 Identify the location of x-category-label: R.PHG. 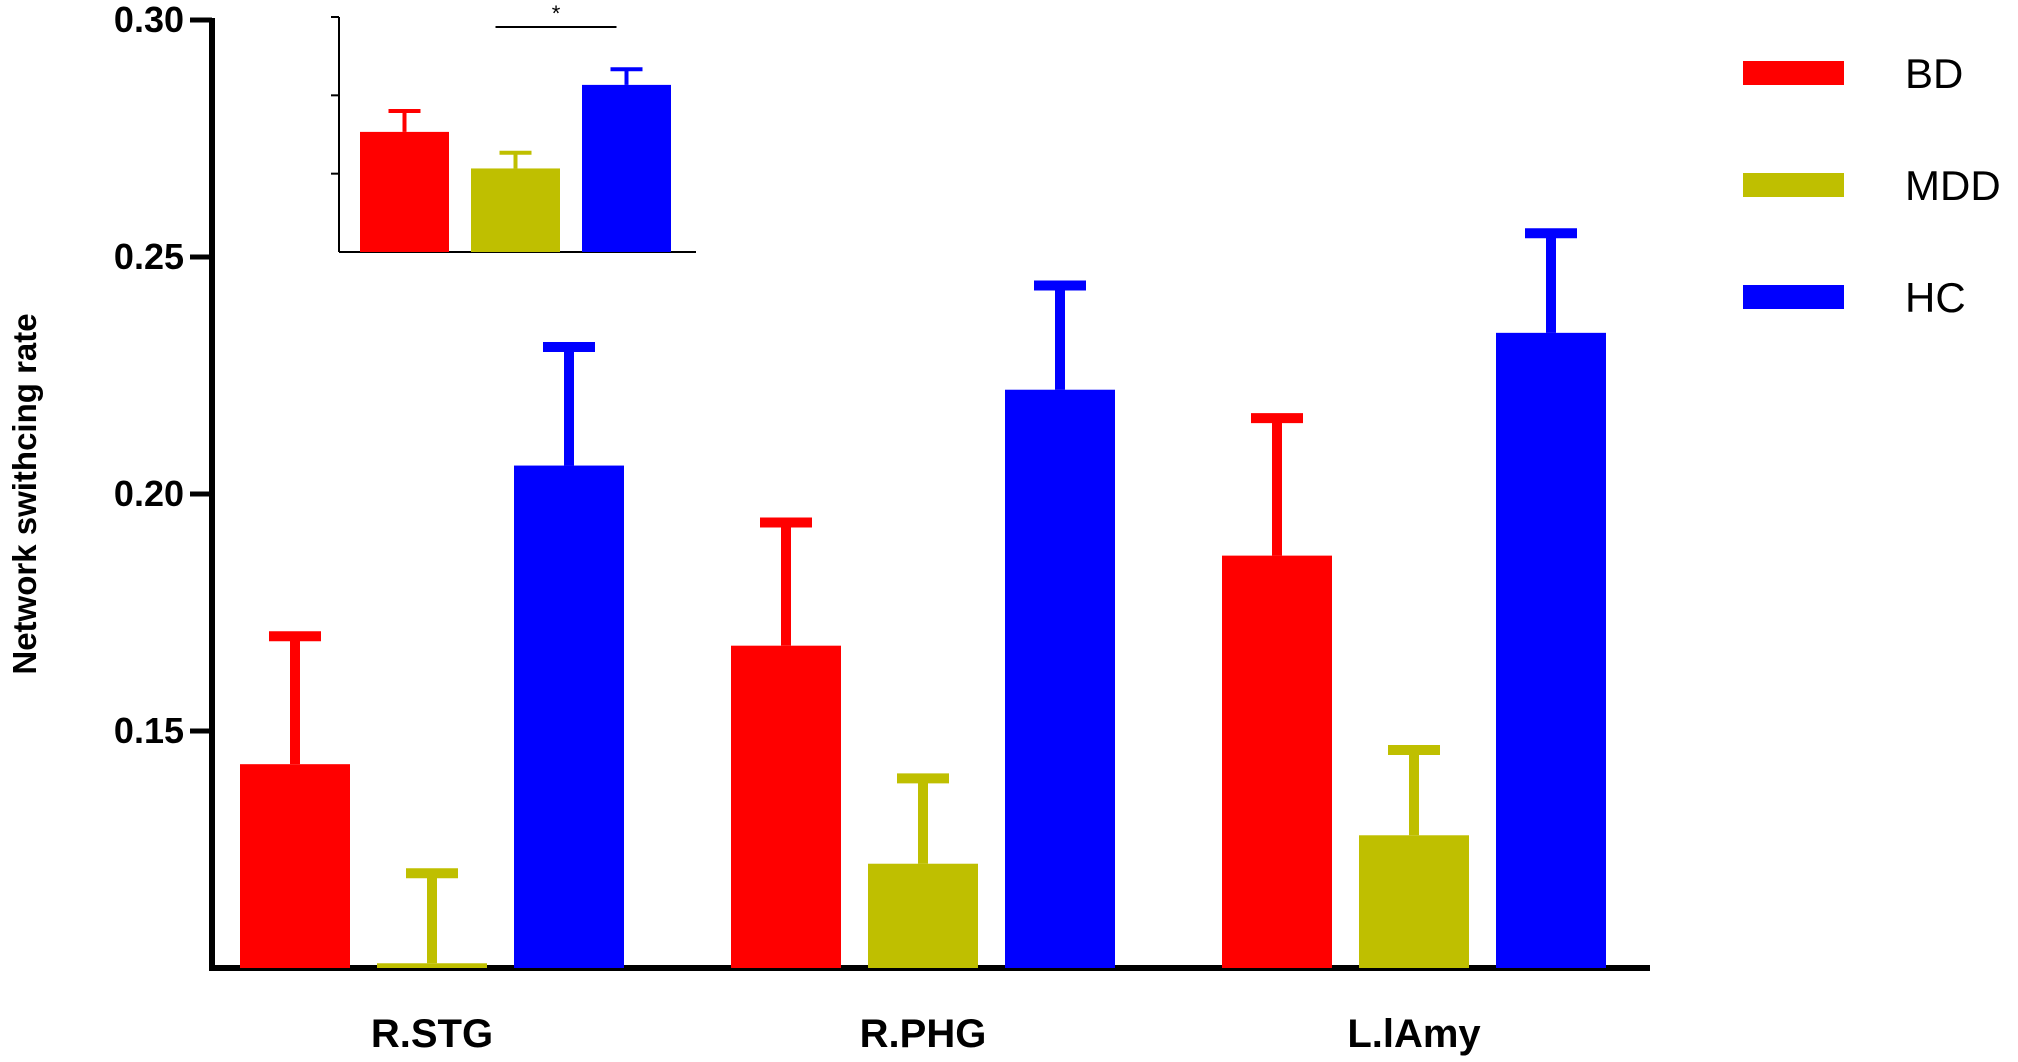
(923, 1034).